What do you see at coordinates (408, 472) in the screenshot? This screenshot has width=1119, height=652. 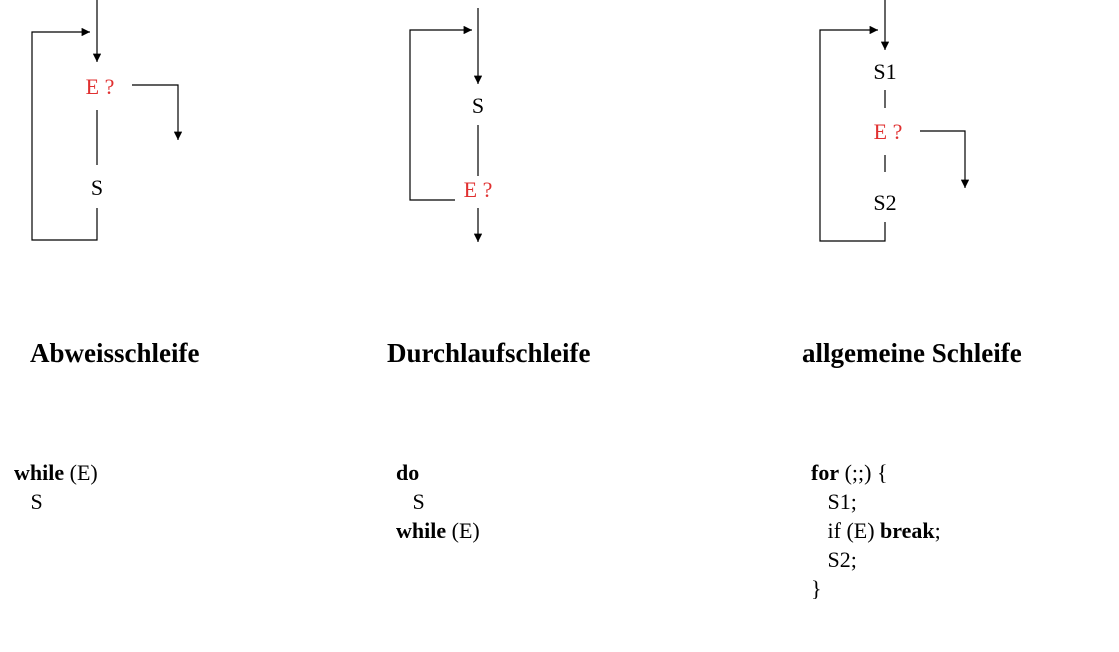 I see `keyword: do` at bounding box center [408, 472].